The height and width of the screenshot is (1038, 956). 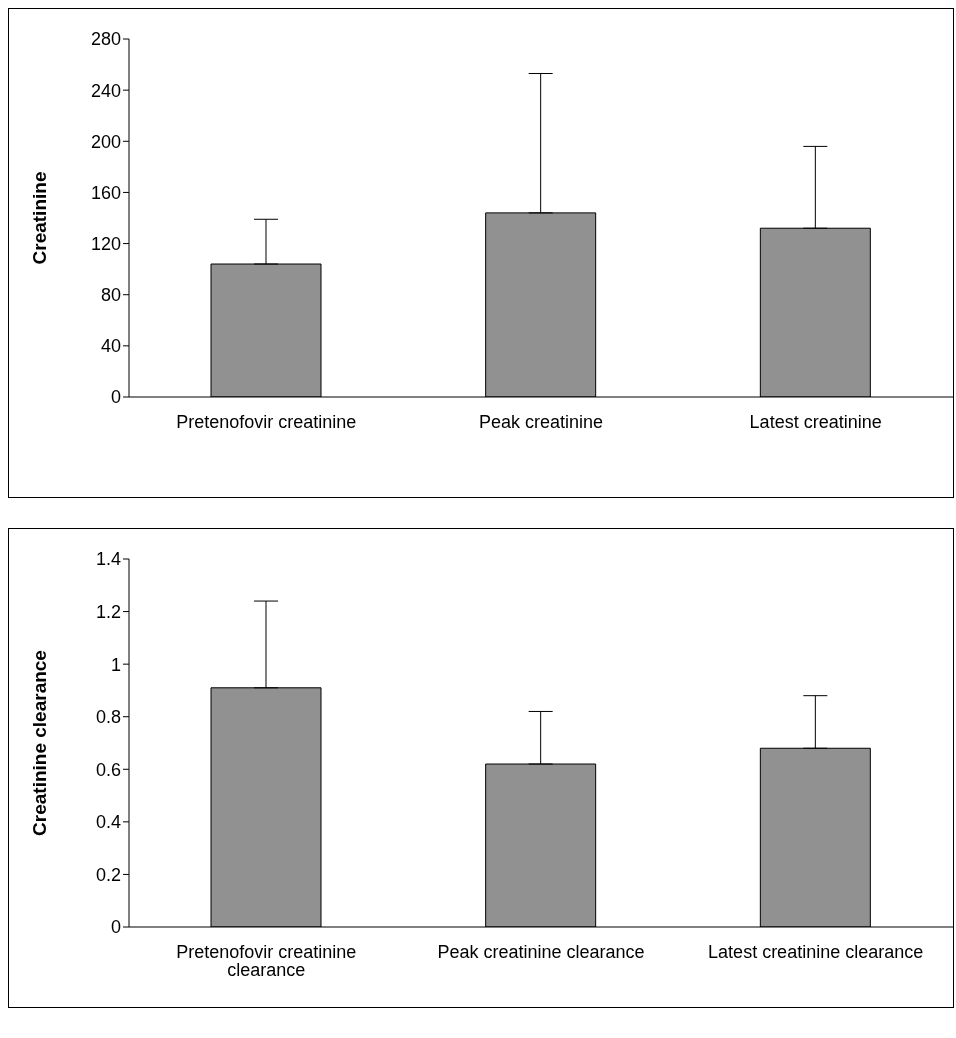 I want to click on y-tick-label: 1.2, so click(x=108, y=611).